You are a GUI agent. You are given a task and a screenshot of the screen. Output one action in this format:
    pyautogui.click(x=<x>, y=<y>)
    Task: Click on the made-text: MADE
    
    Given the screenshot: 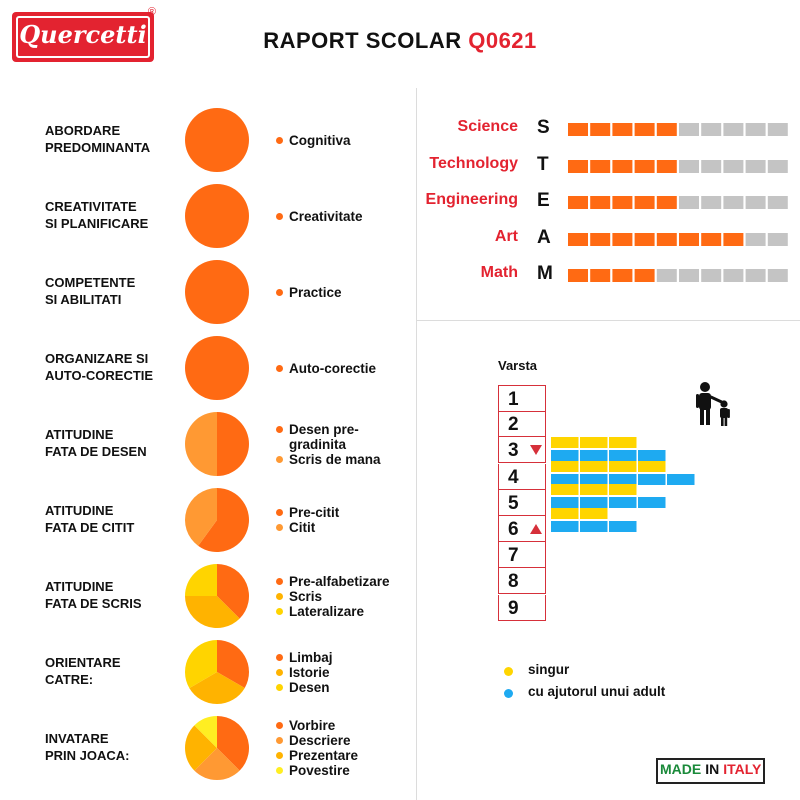 What is the action you would take?
    pyautogui.click(x=681, y=769)
    